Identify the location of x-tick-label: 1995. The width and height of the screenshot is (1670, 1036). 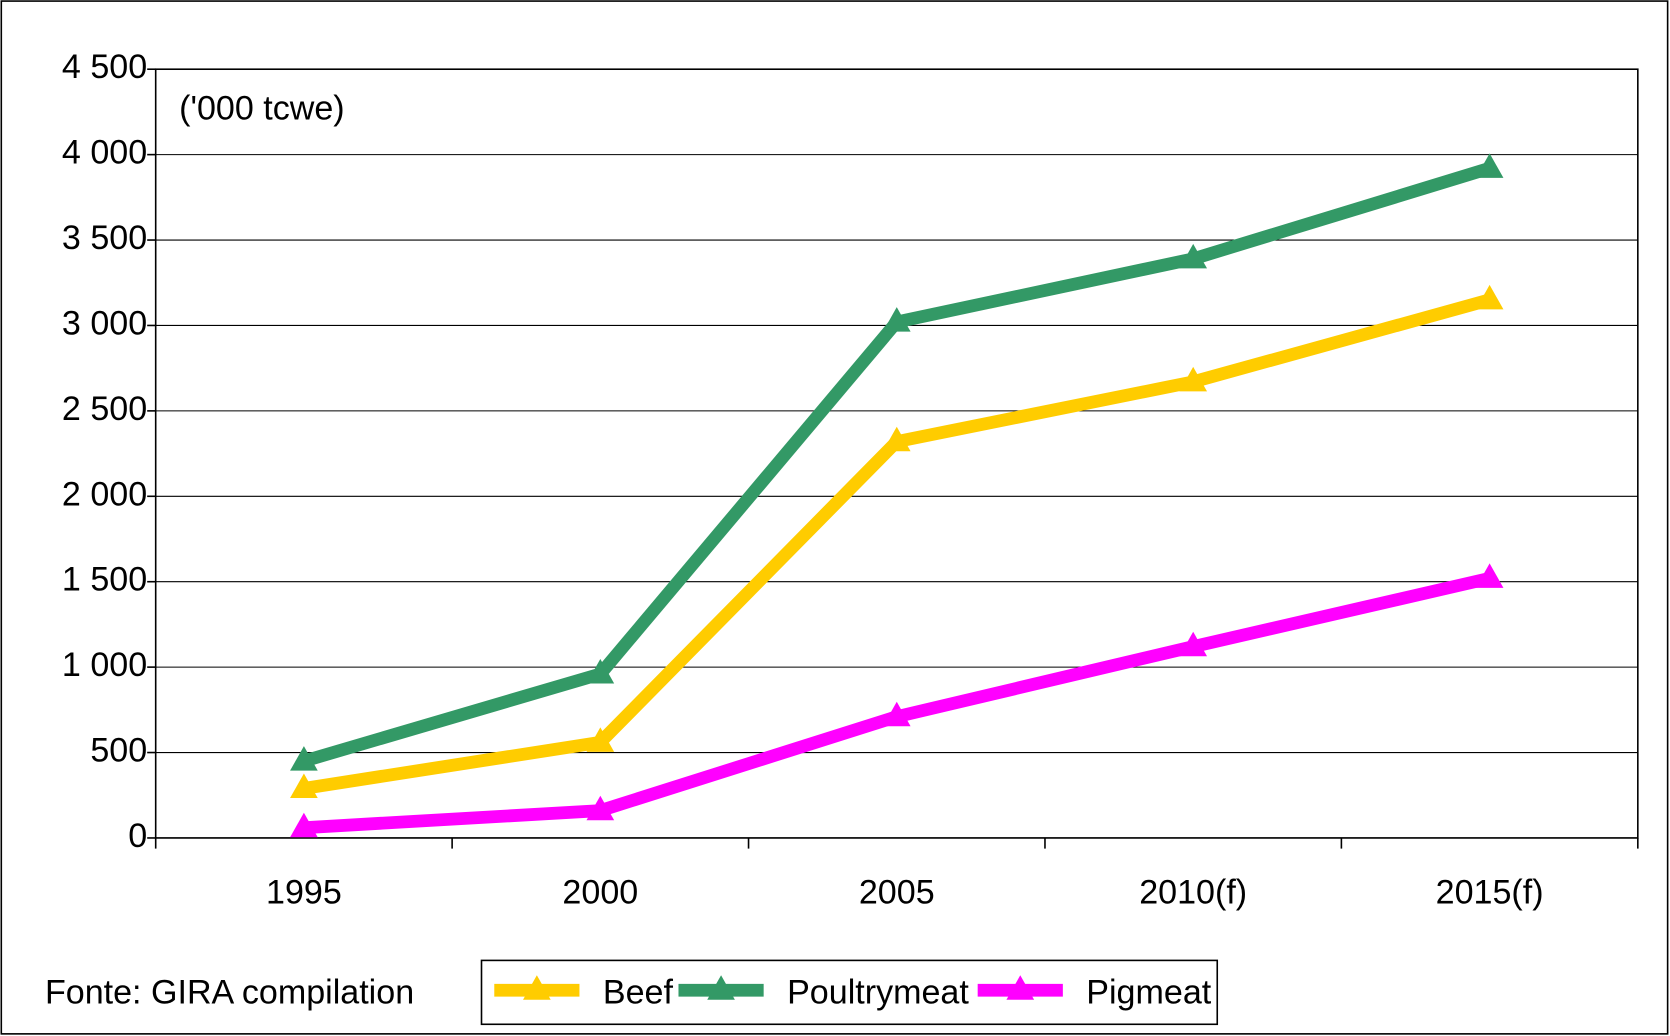
(304, 892).